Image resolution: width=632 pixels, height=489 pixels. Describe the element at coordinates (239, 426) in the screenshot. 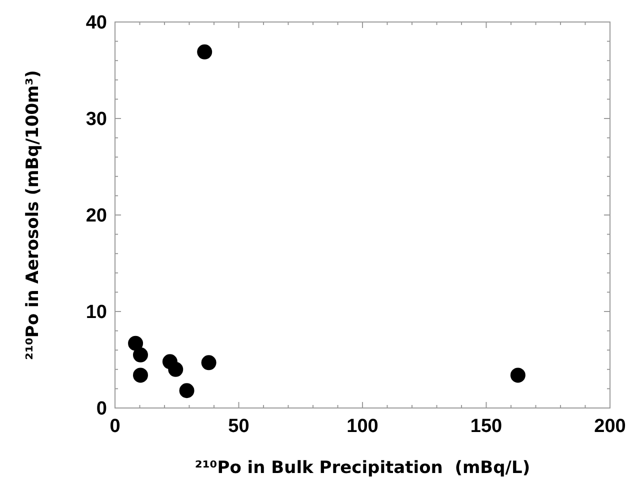

I see `x-tick-label: 50` at that location.